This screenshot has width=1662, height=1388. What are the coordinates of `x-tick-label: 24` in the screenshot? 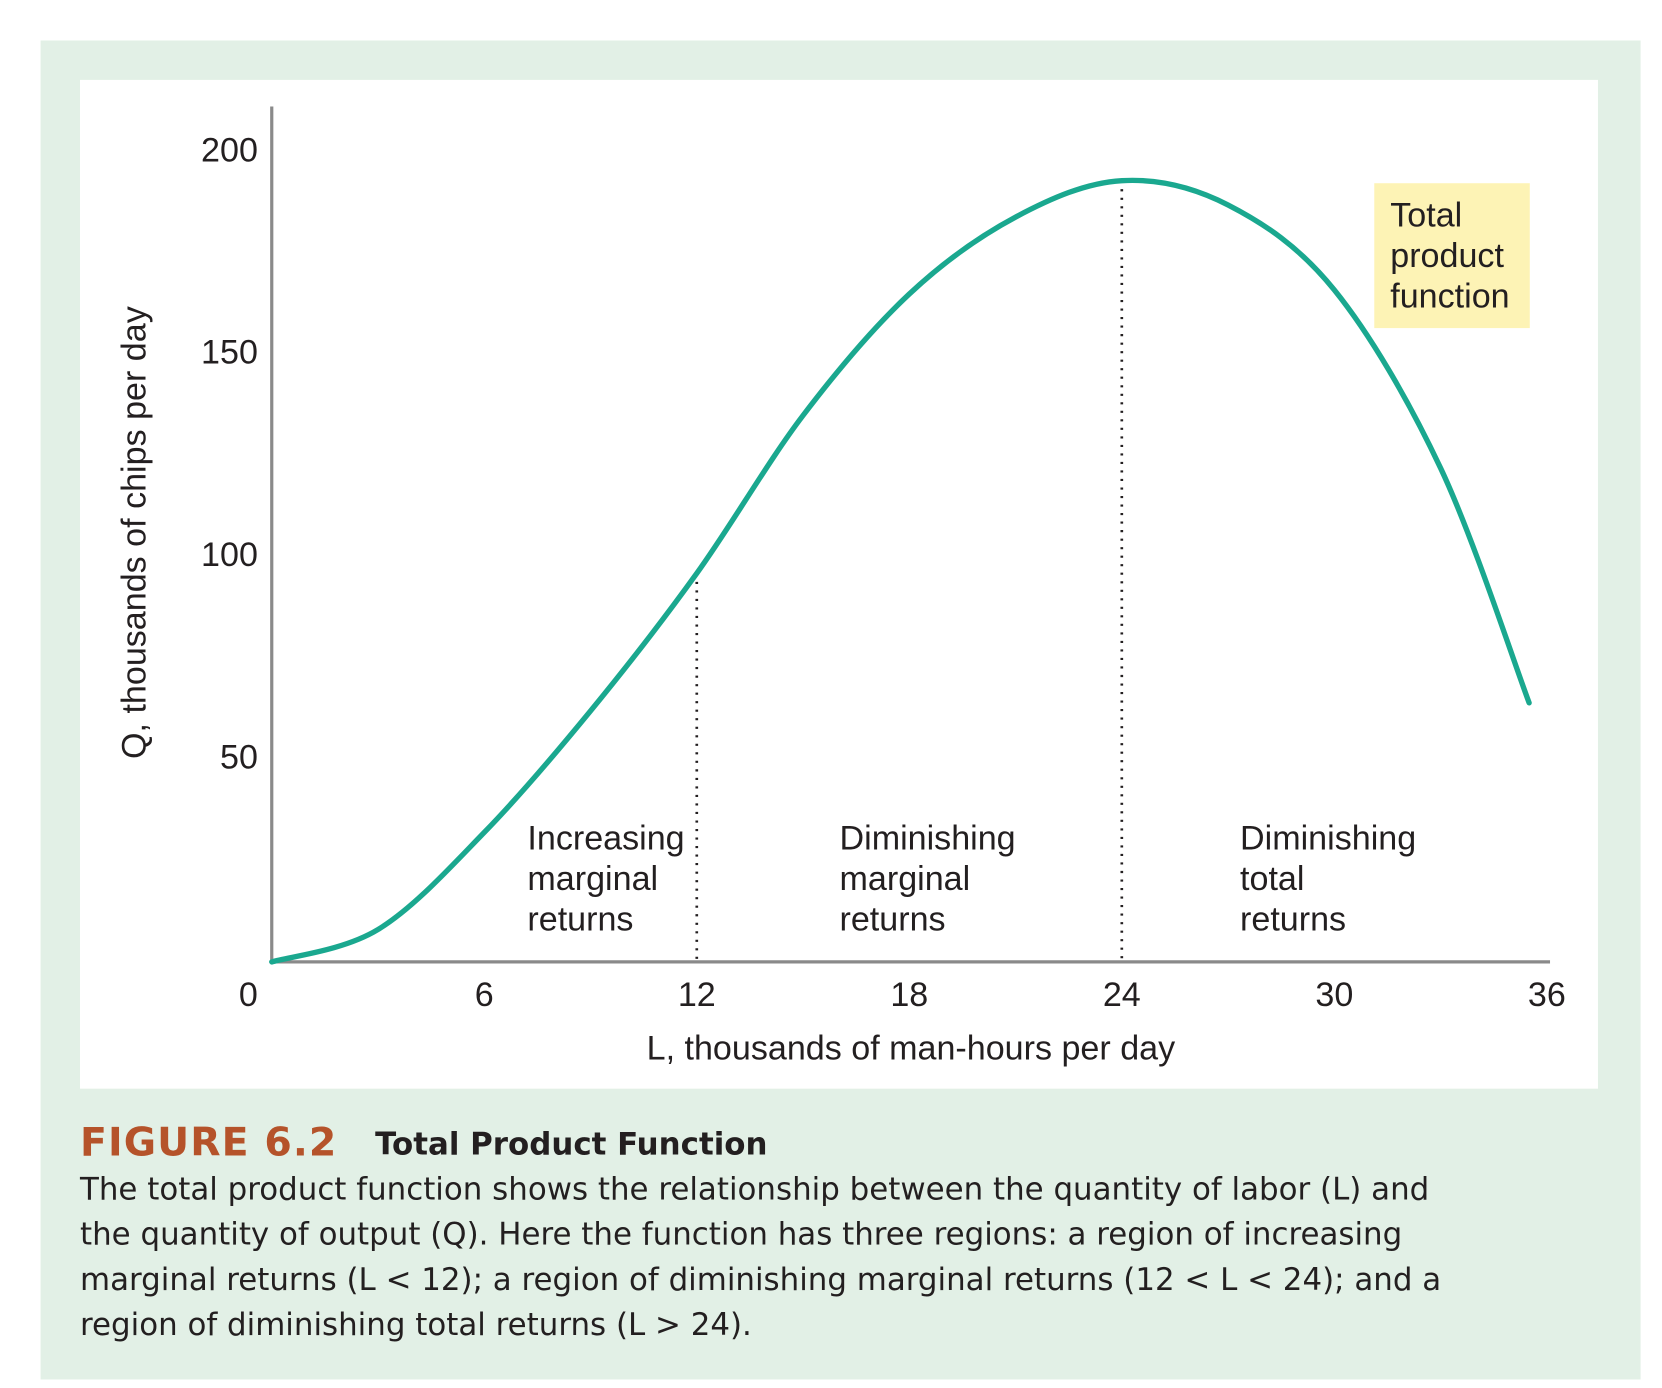 It's located at (1122, 995).